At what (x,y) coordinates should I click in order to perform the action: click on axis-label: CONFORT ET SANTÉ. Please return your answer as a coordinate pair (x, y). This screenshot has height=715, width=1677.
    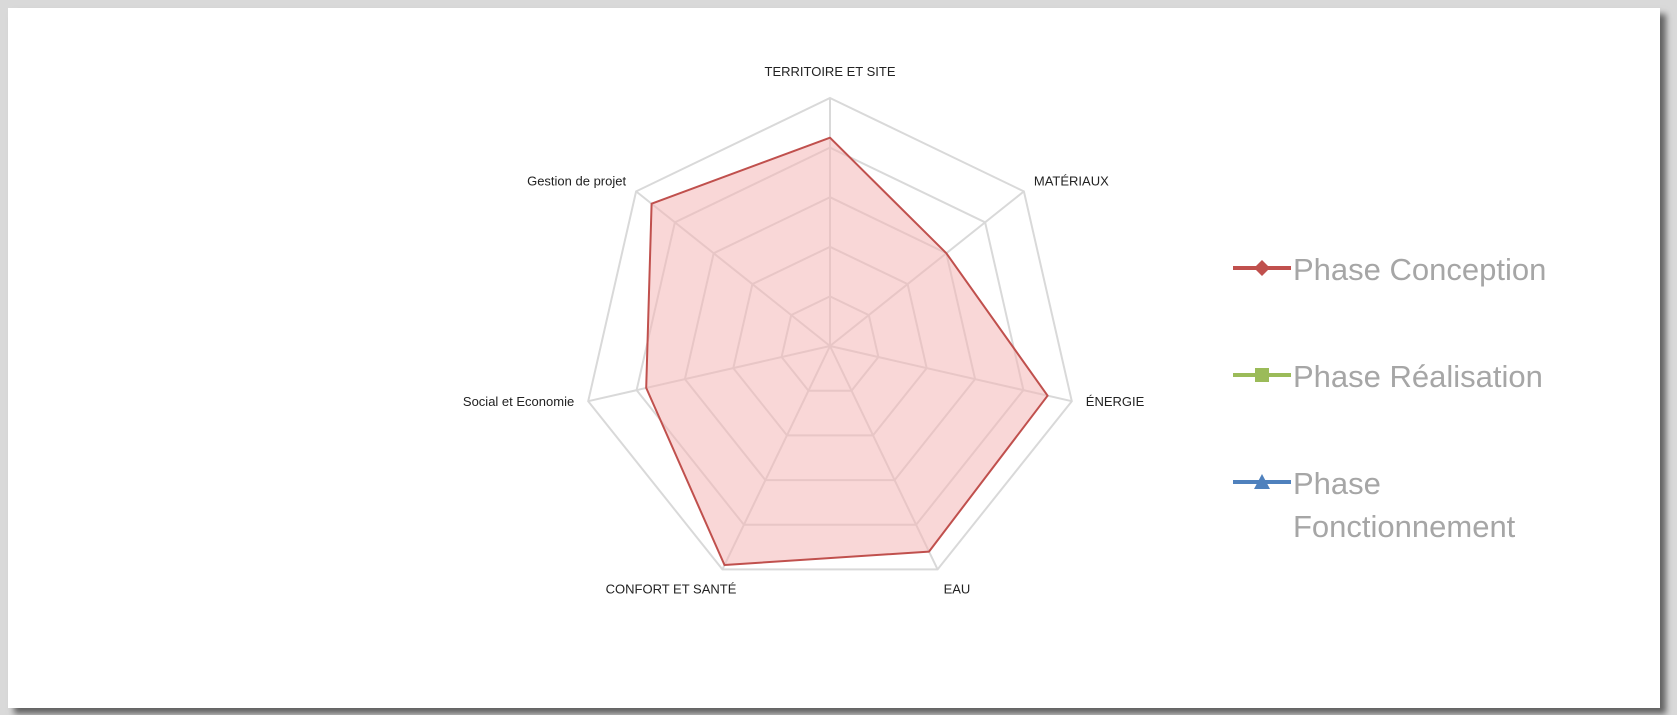
    Looking at the image, I should click on (671, 588).